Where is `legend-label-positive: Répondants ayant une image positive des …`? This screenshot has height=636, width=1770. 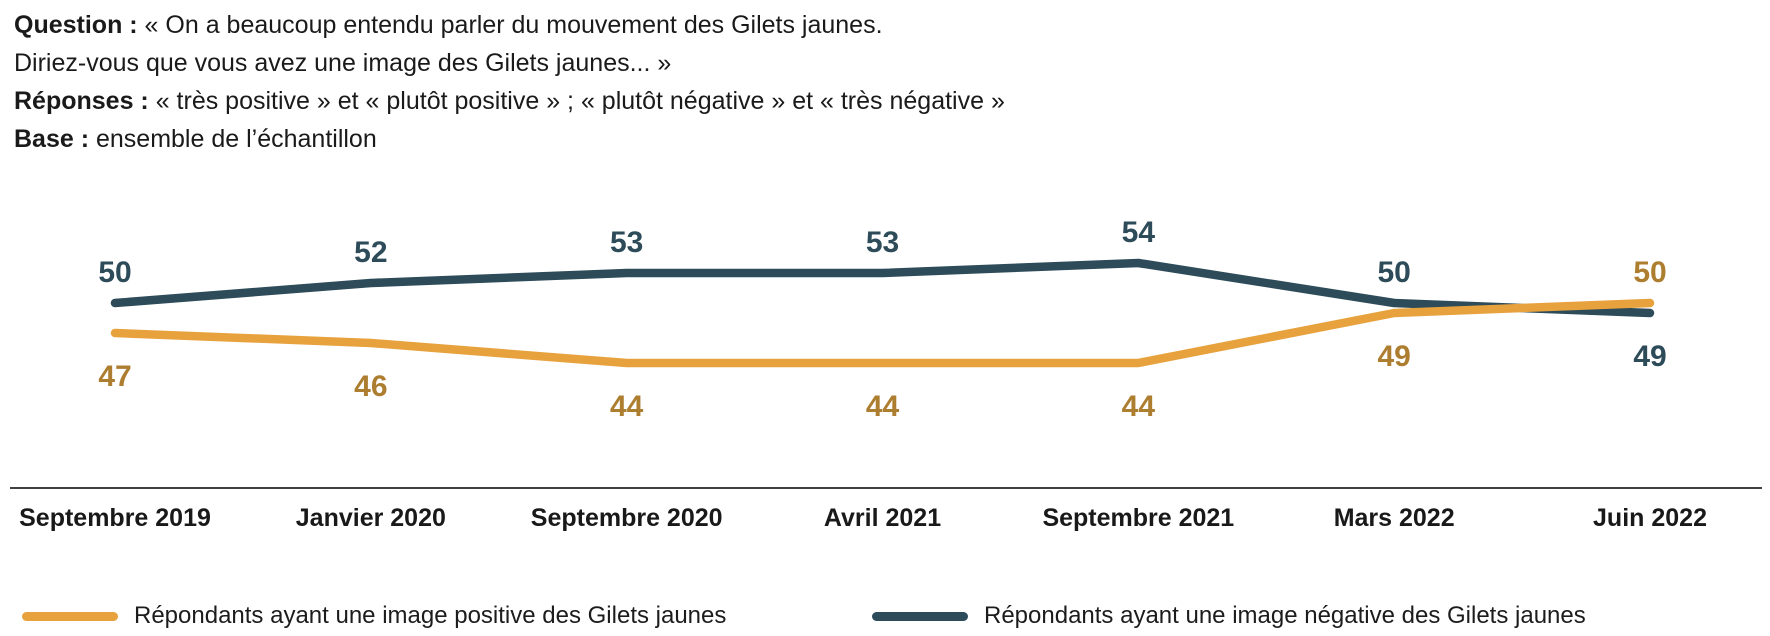
legend-label-positive: Répondants ayant une image positive des … is located at coordinates (430, 615).